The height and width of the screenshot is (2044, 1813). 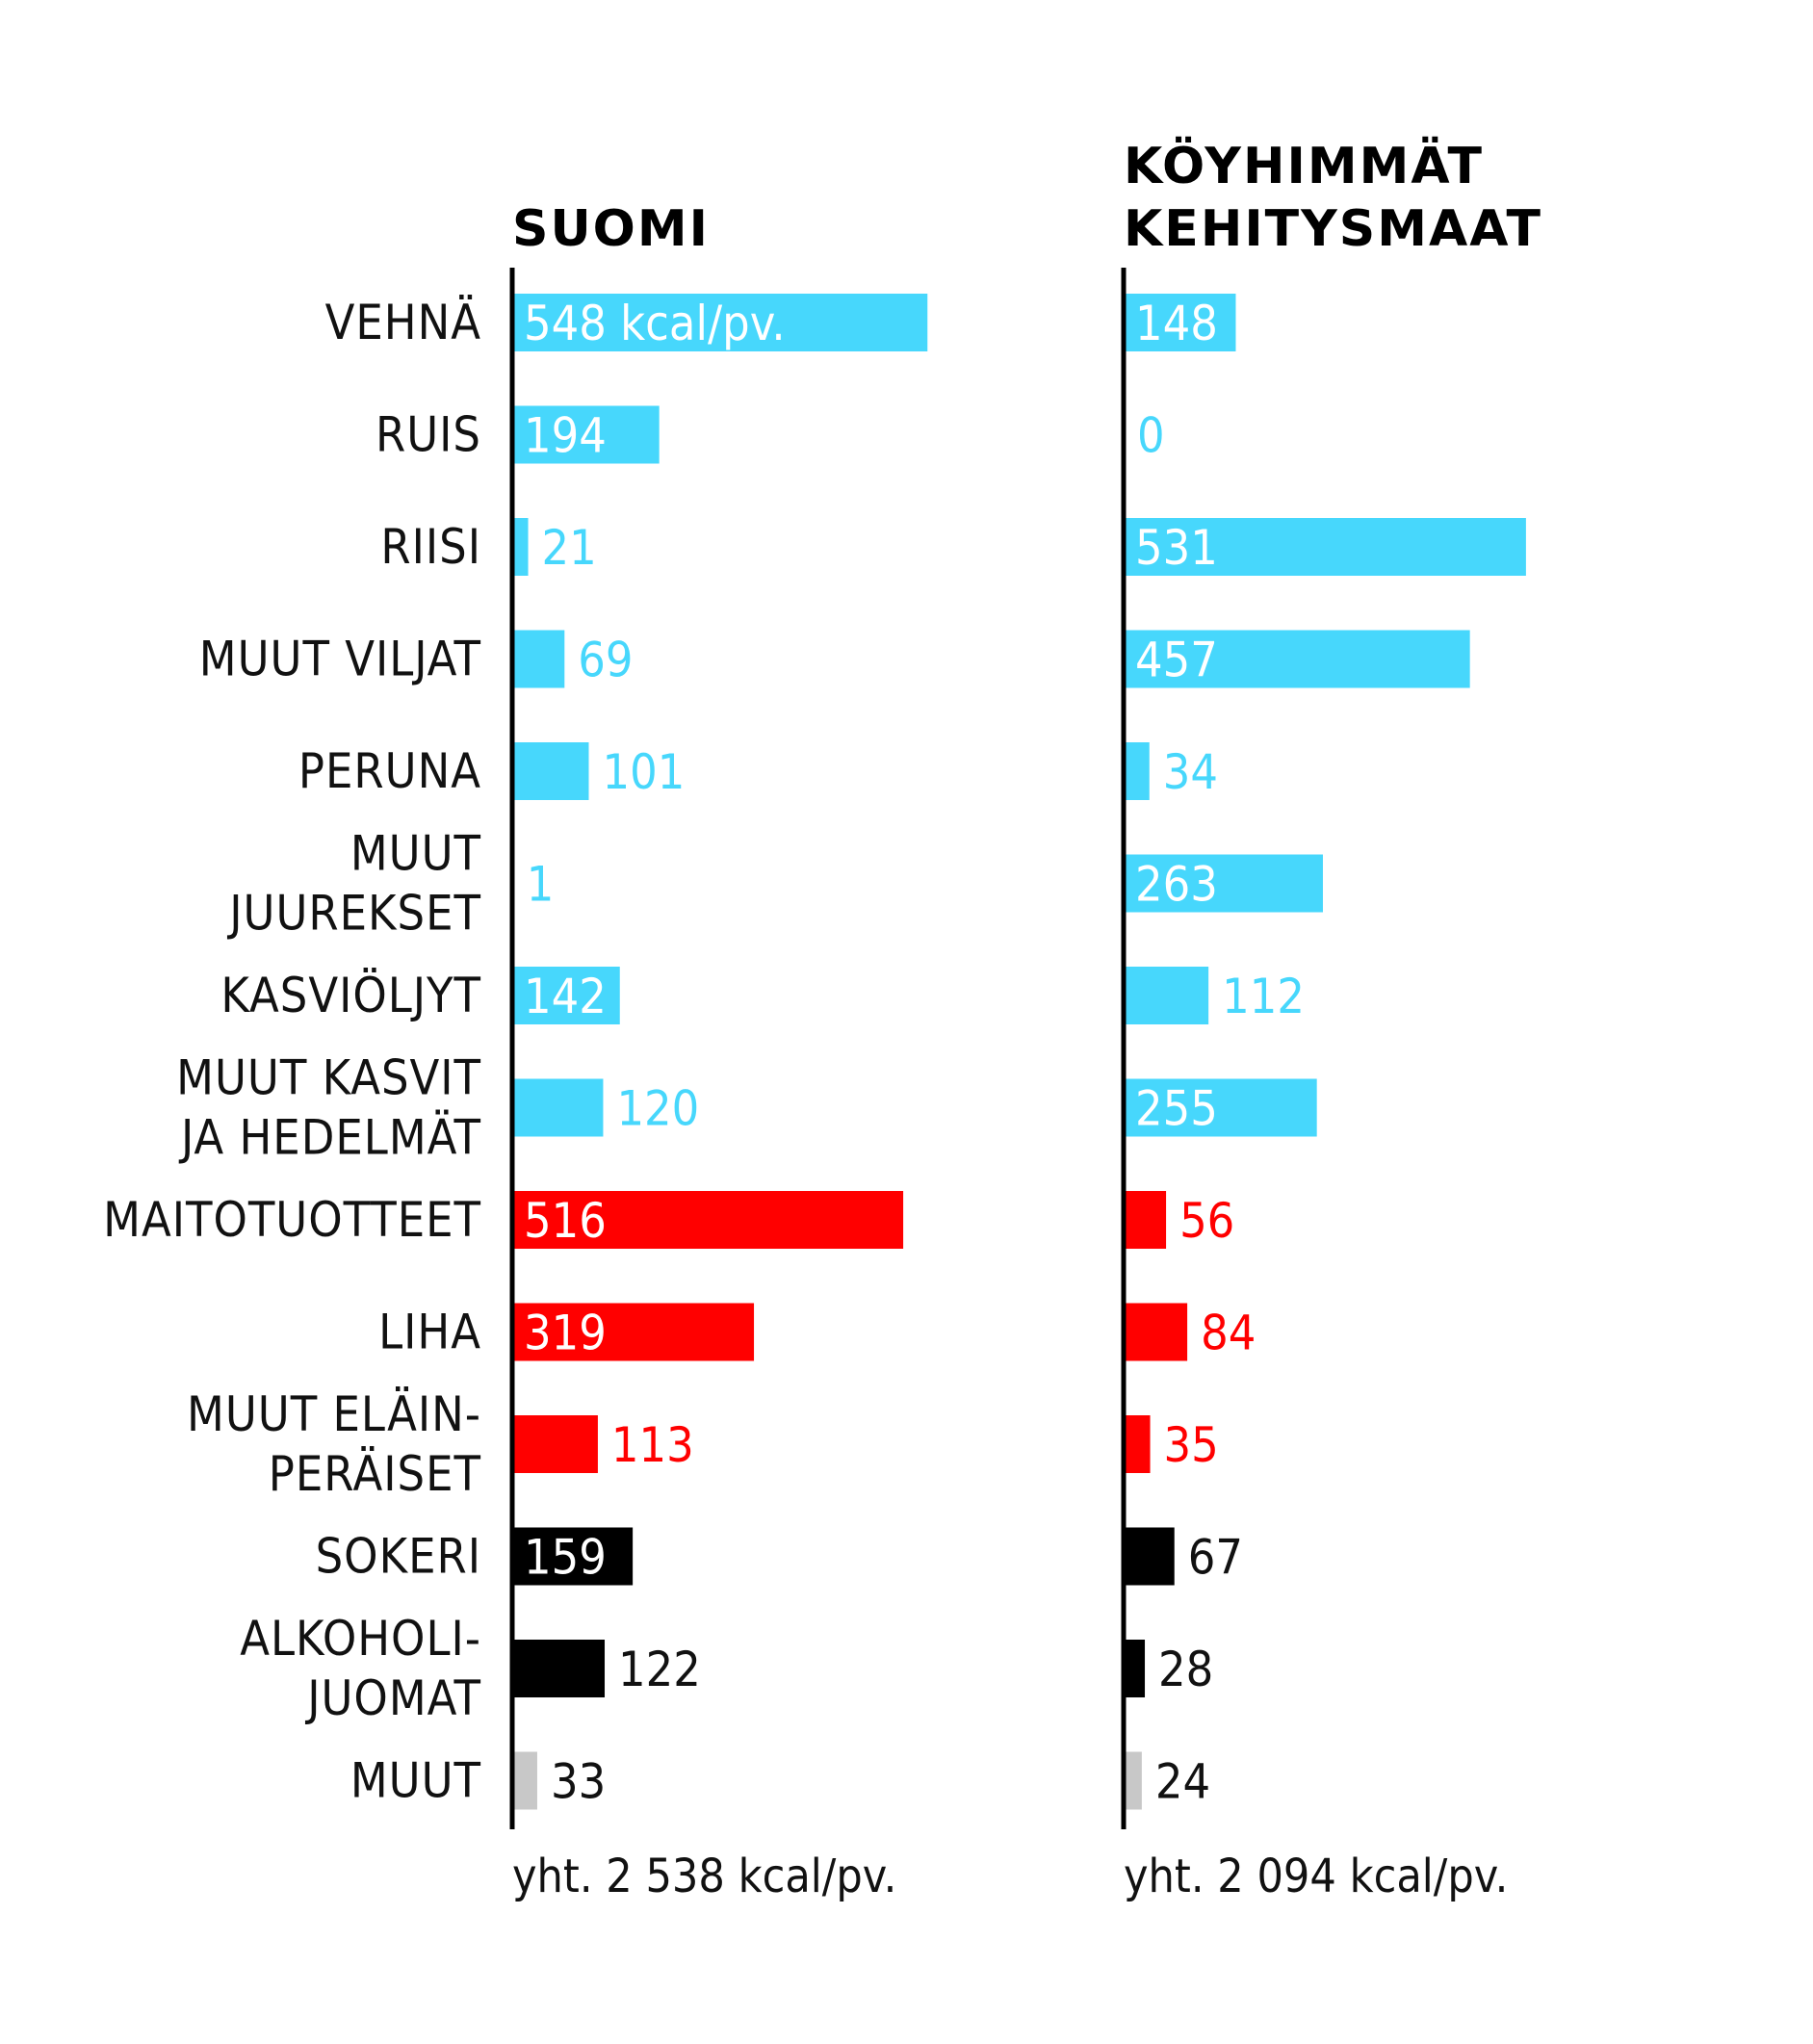 I want to click on data-label: 531, so click(x=1176, y=548).